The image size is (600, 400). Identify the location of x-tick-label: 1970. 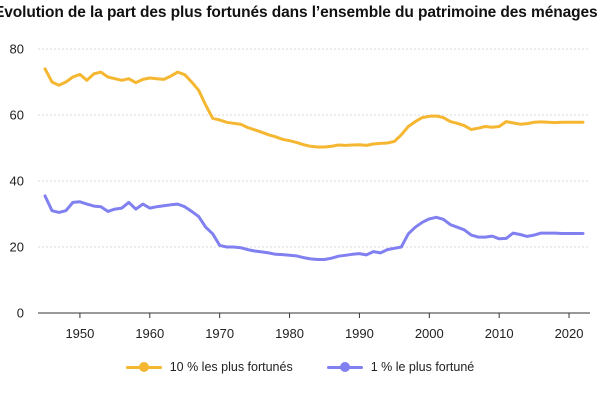
(219, 333).